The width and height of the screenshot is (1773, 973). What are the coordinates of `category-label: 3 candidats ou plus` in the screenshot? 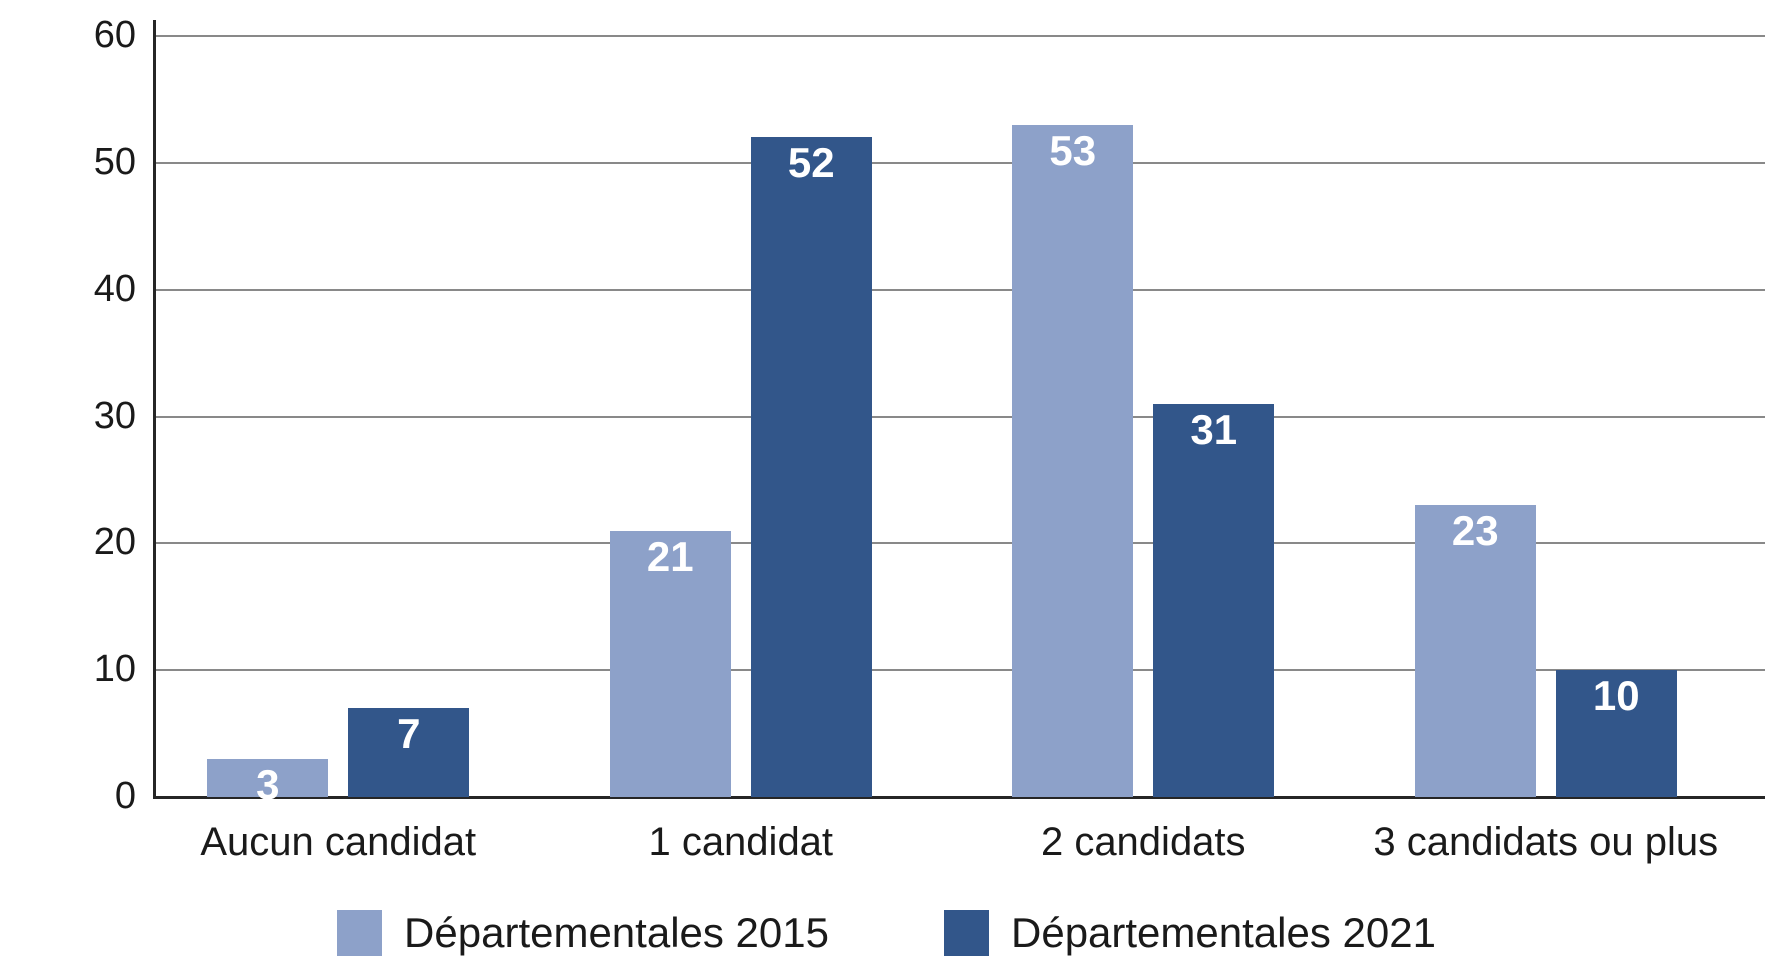 It's located at (1546, 842).